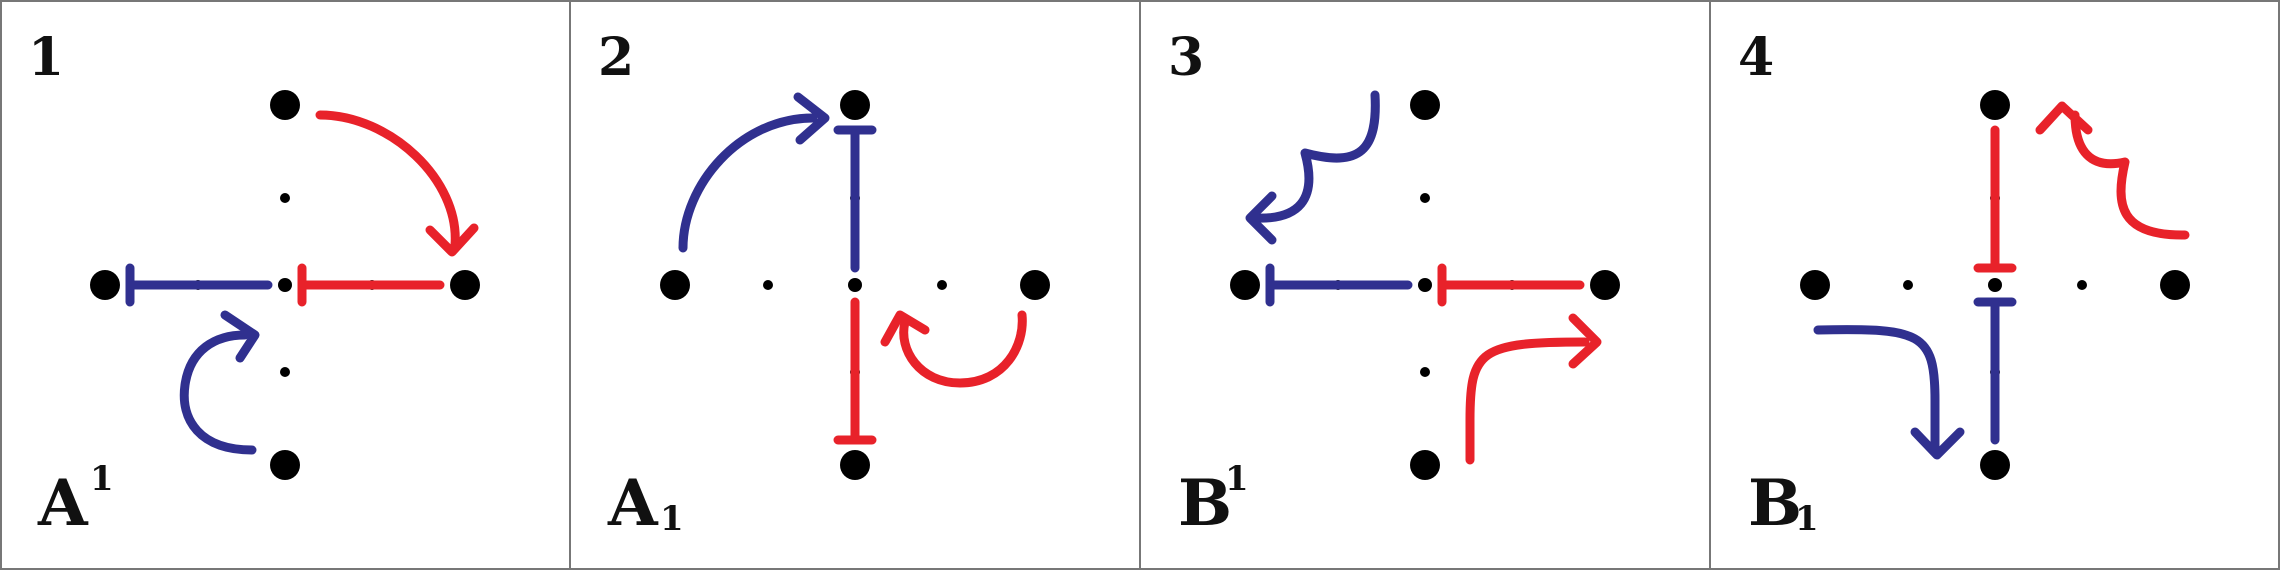 This screenshot has height=570, width=2280. I want to click on panel-number: 1, so click(46, 57).